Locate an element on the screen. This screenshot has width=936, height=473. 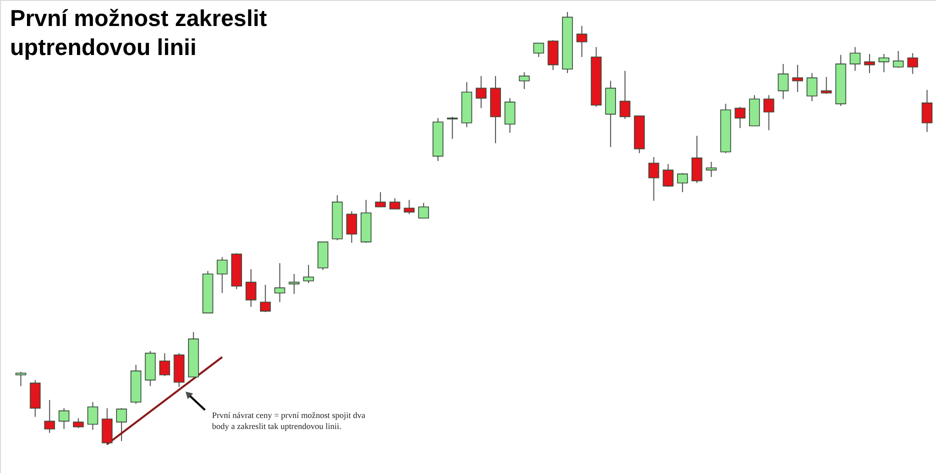
annotation: První návrat ceny = první možnost spojit dva body a zakreslit tak uptrendovou linii. is located at coordinates (289, 420).